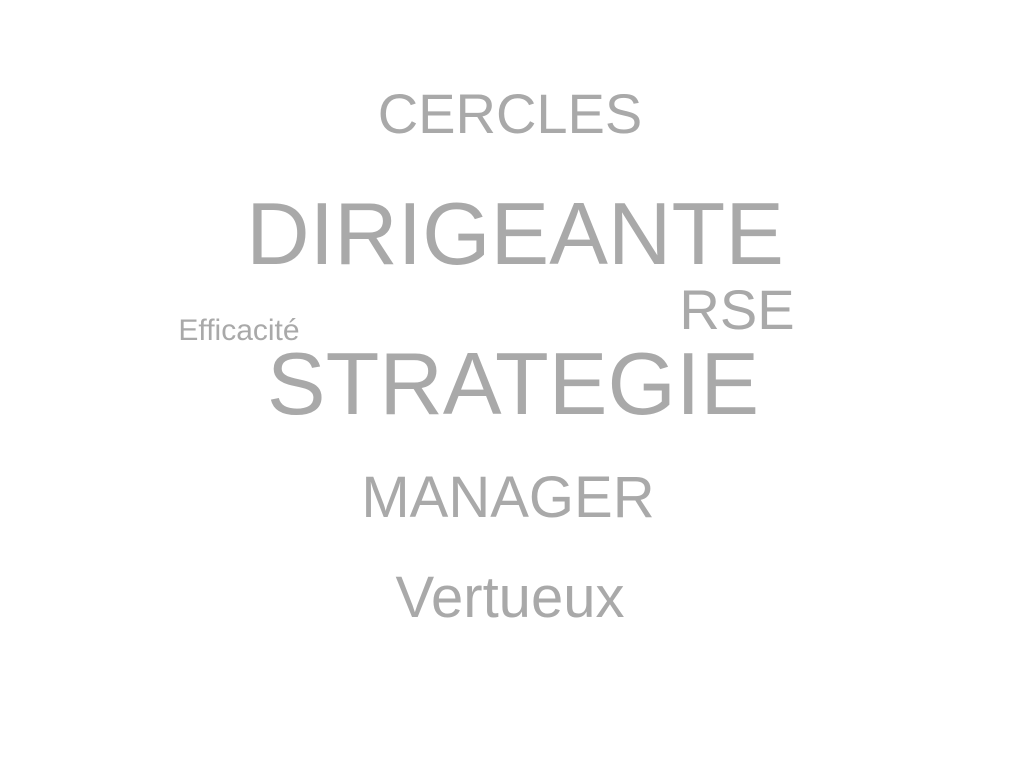 This screenshot has height=768, width=1024. What do you see at coordinates (510, 113) in the screenshot?
I see `word-cercles: CERCLES` at bounding box center [510, 113].